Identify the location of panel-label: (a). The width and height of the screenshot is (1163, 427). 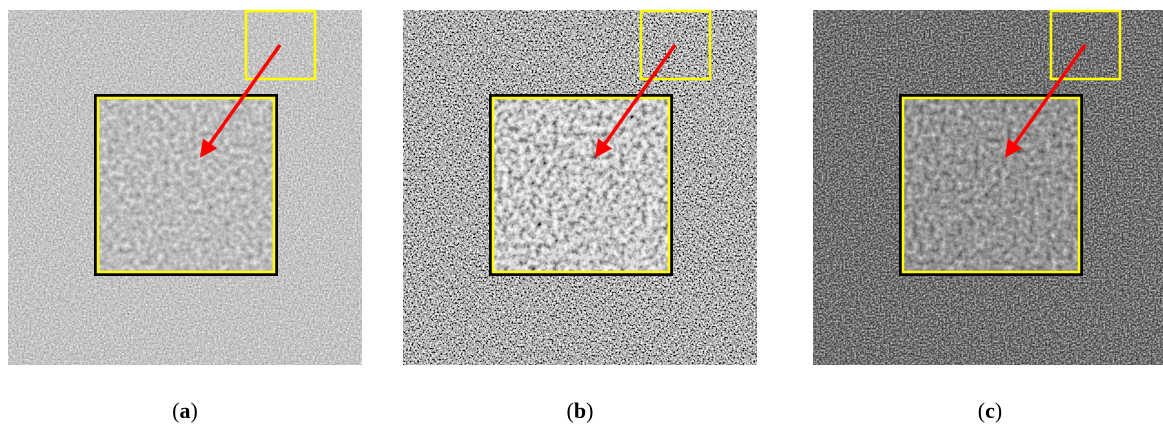
(185, 410).